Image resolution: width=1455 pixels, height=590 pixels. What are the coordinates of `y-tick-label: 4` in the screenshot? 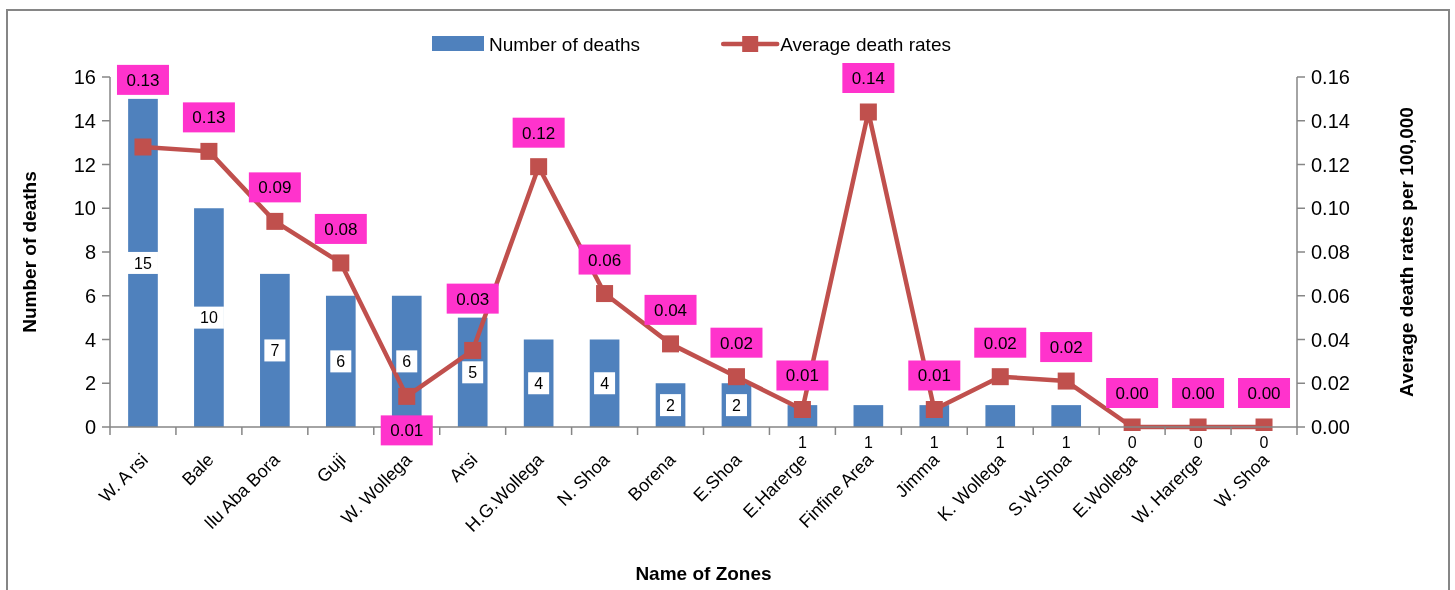 It's located at (90, 339).